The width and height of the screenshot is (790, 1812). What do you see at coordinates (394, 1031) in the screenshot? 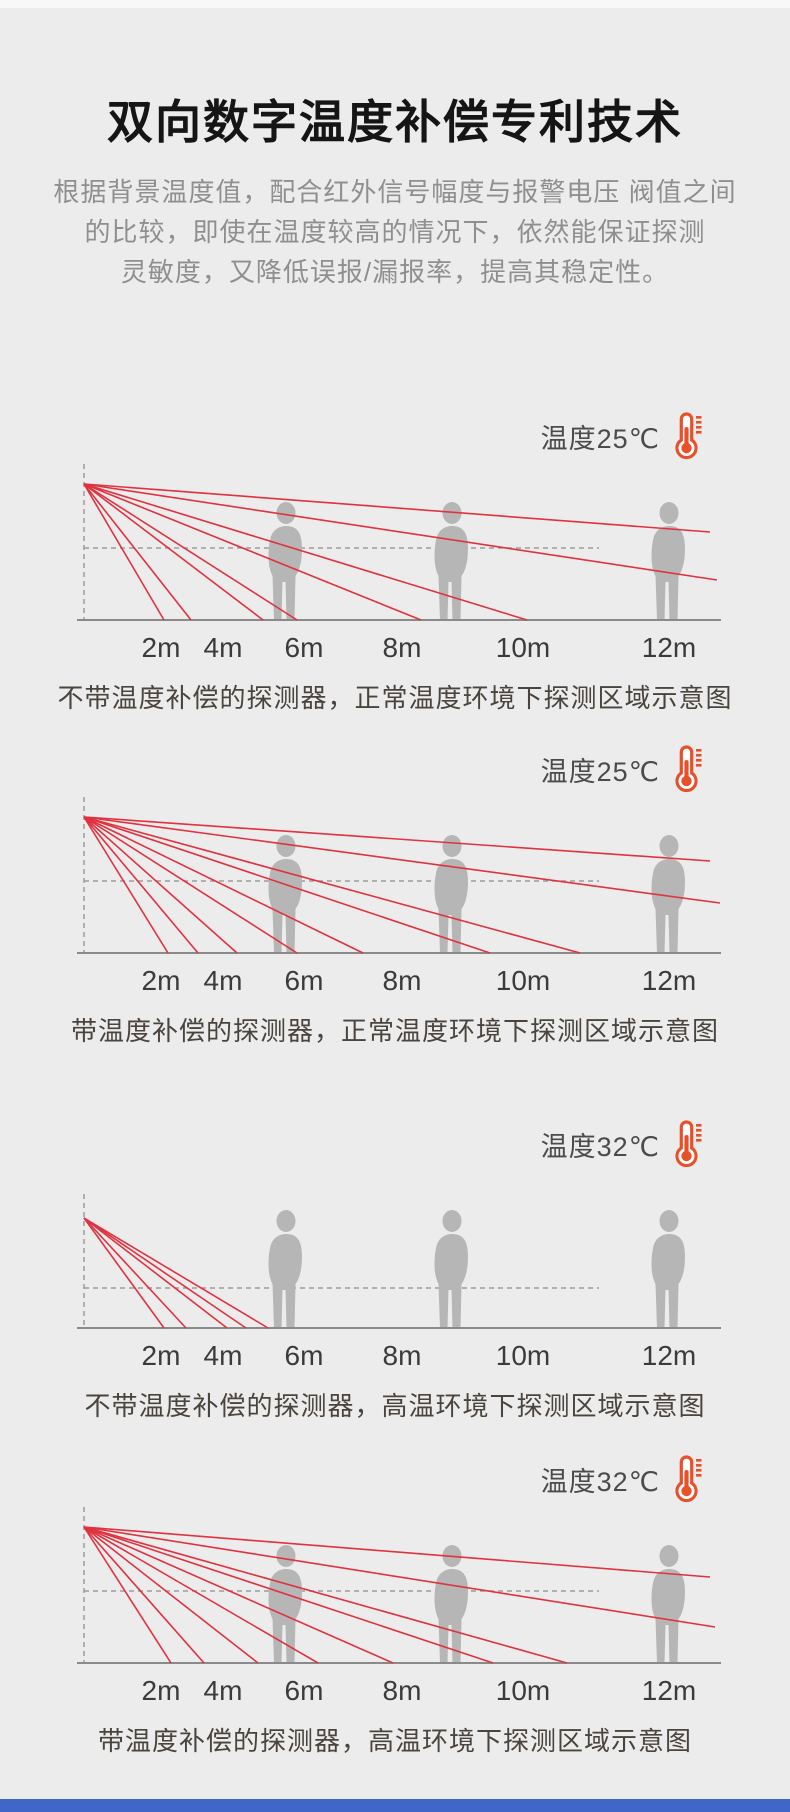
I see `diagram-caption: 带温度补偿的探测器，正常温度环境下探测区域示意图` at bounding box center [394, 1031].